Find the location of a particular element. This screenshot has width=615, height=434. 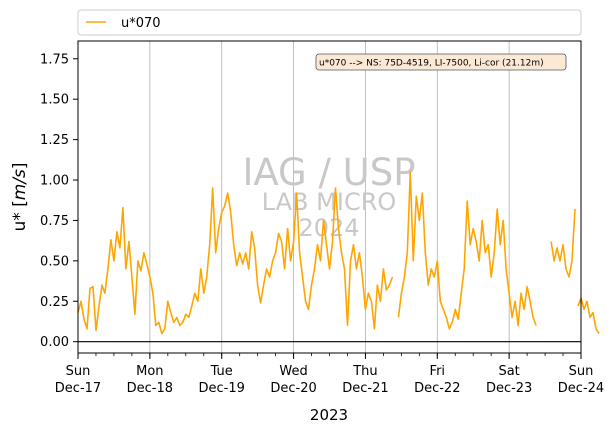

x-tick-date-5: Dec-22 is located at coordinates (437, 388).